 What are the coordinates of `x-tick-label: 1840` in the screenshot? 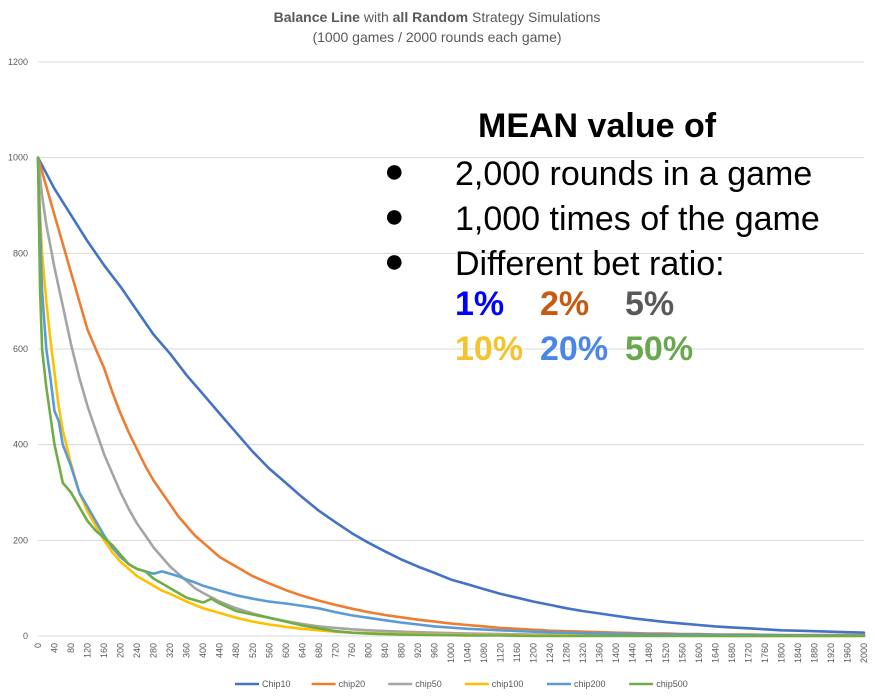 It's located at (798, 653).